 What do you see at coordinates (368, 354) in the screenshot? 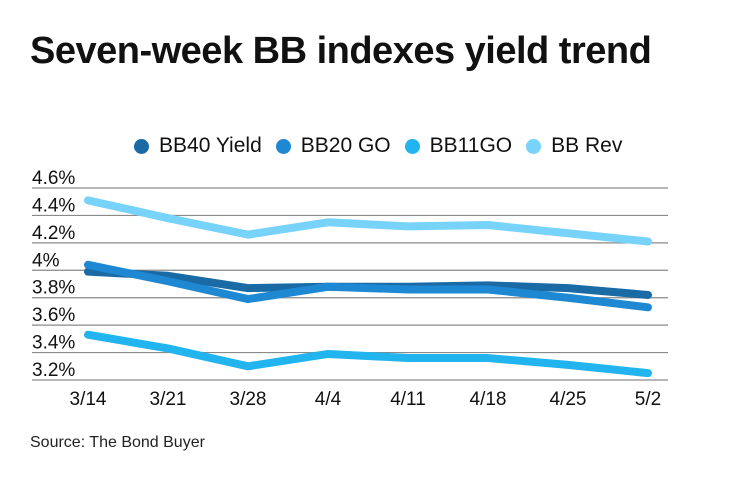
I see `series-line-bb11go` at bounding box center [368, 354].